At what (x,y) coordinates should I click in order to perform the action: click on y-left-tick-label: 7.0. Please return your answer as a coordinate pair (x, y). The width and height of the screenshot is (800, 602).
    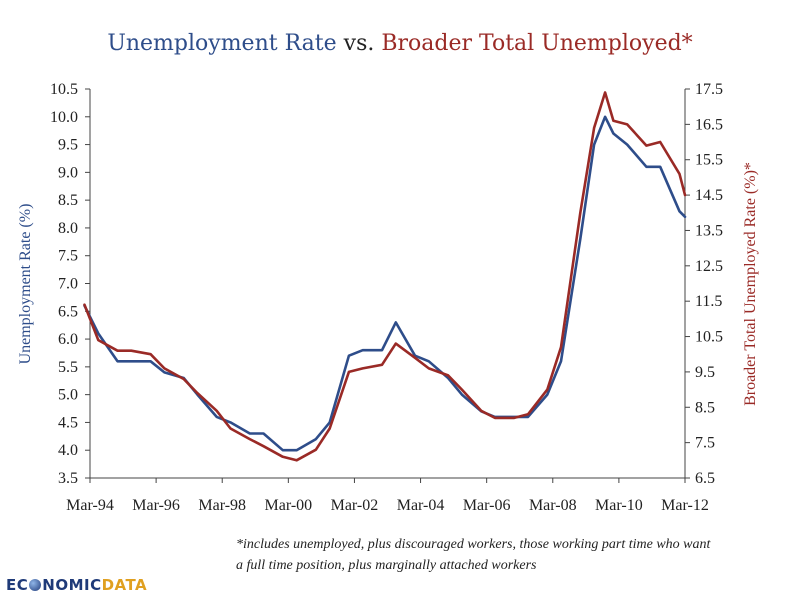
    Looking at the image, I should click on (68, 284).